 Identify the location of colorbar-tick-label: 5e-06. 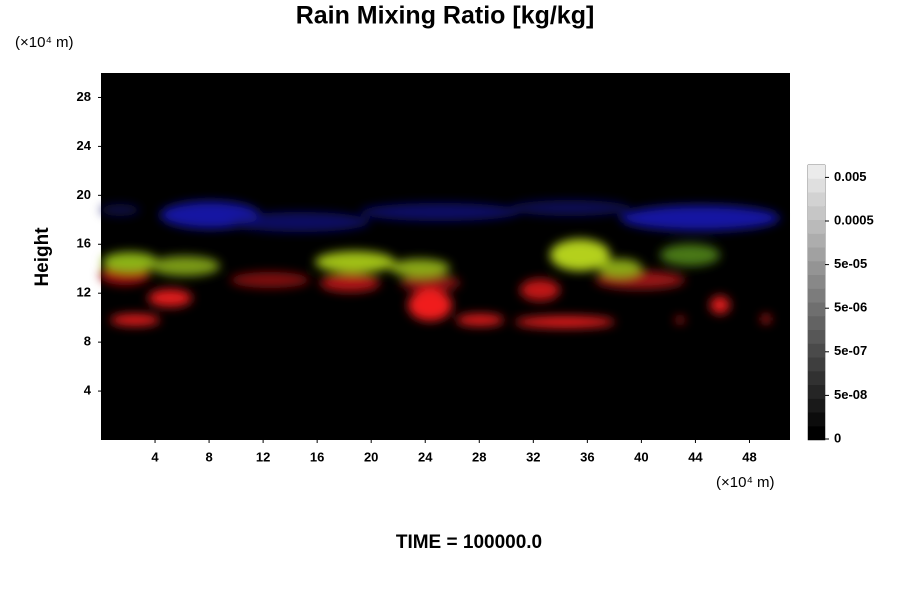
(850, 307).